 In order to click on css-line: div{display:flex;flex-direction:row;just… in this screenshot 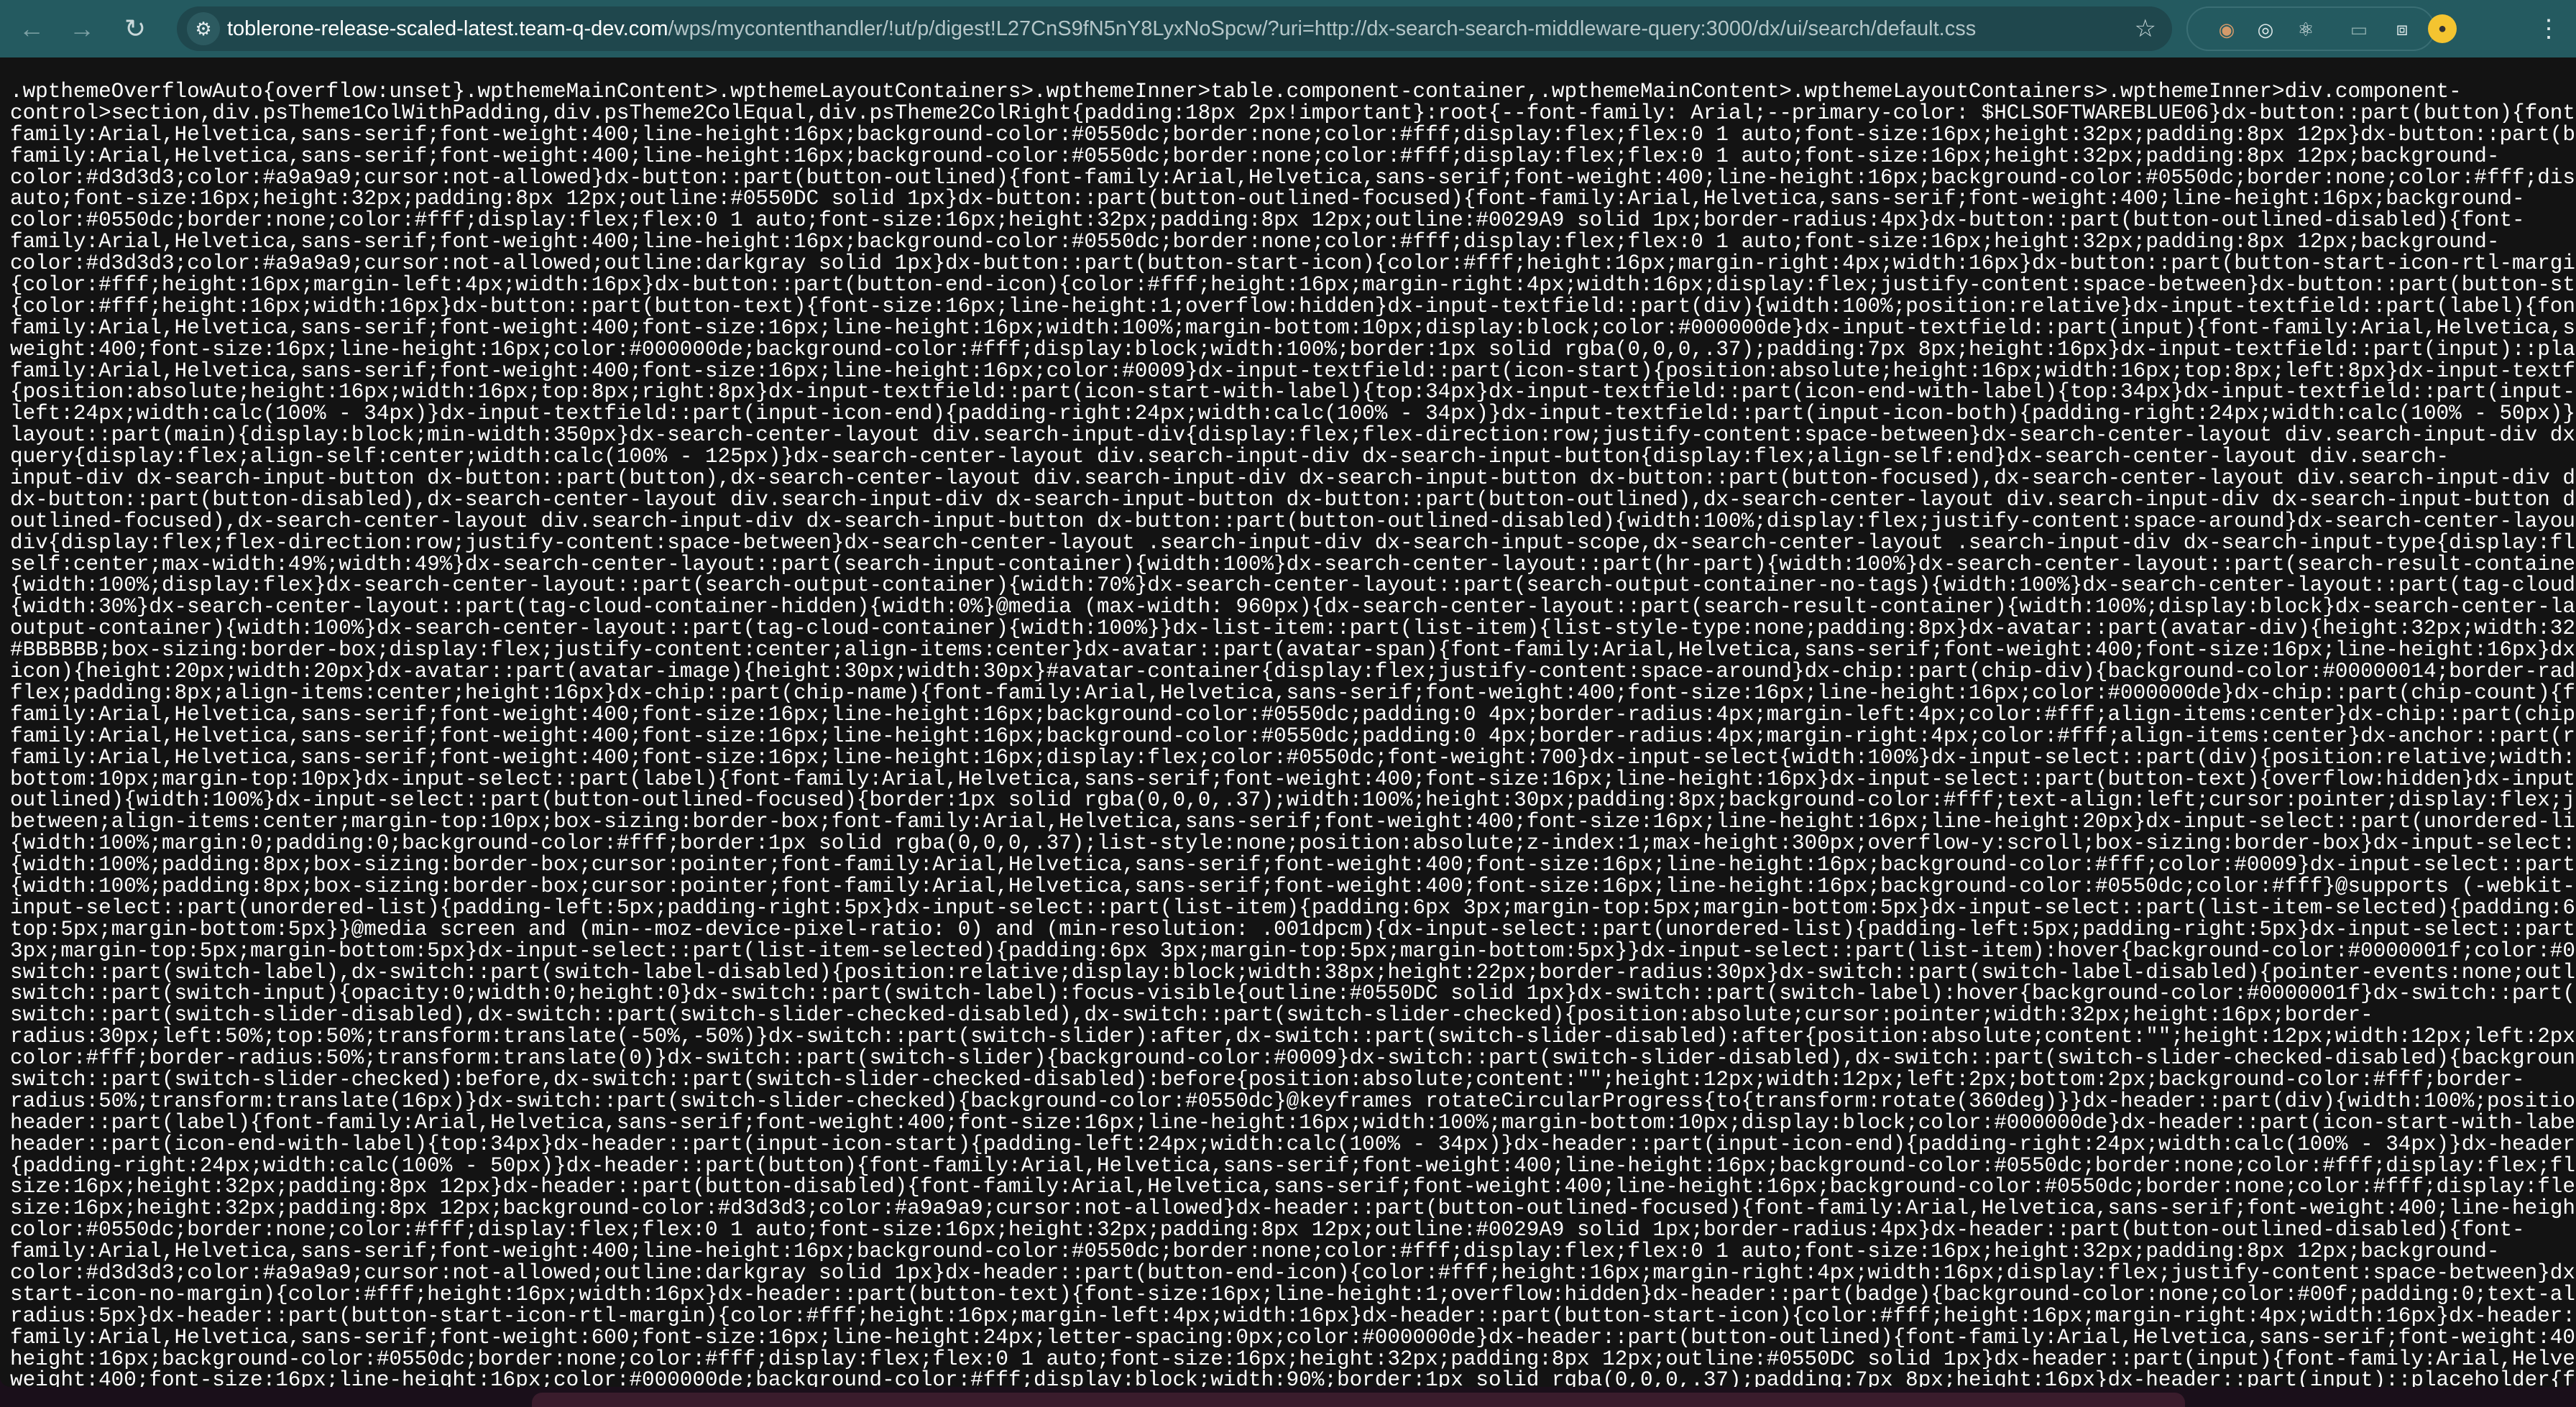, I will do `click(1293, 542)`.